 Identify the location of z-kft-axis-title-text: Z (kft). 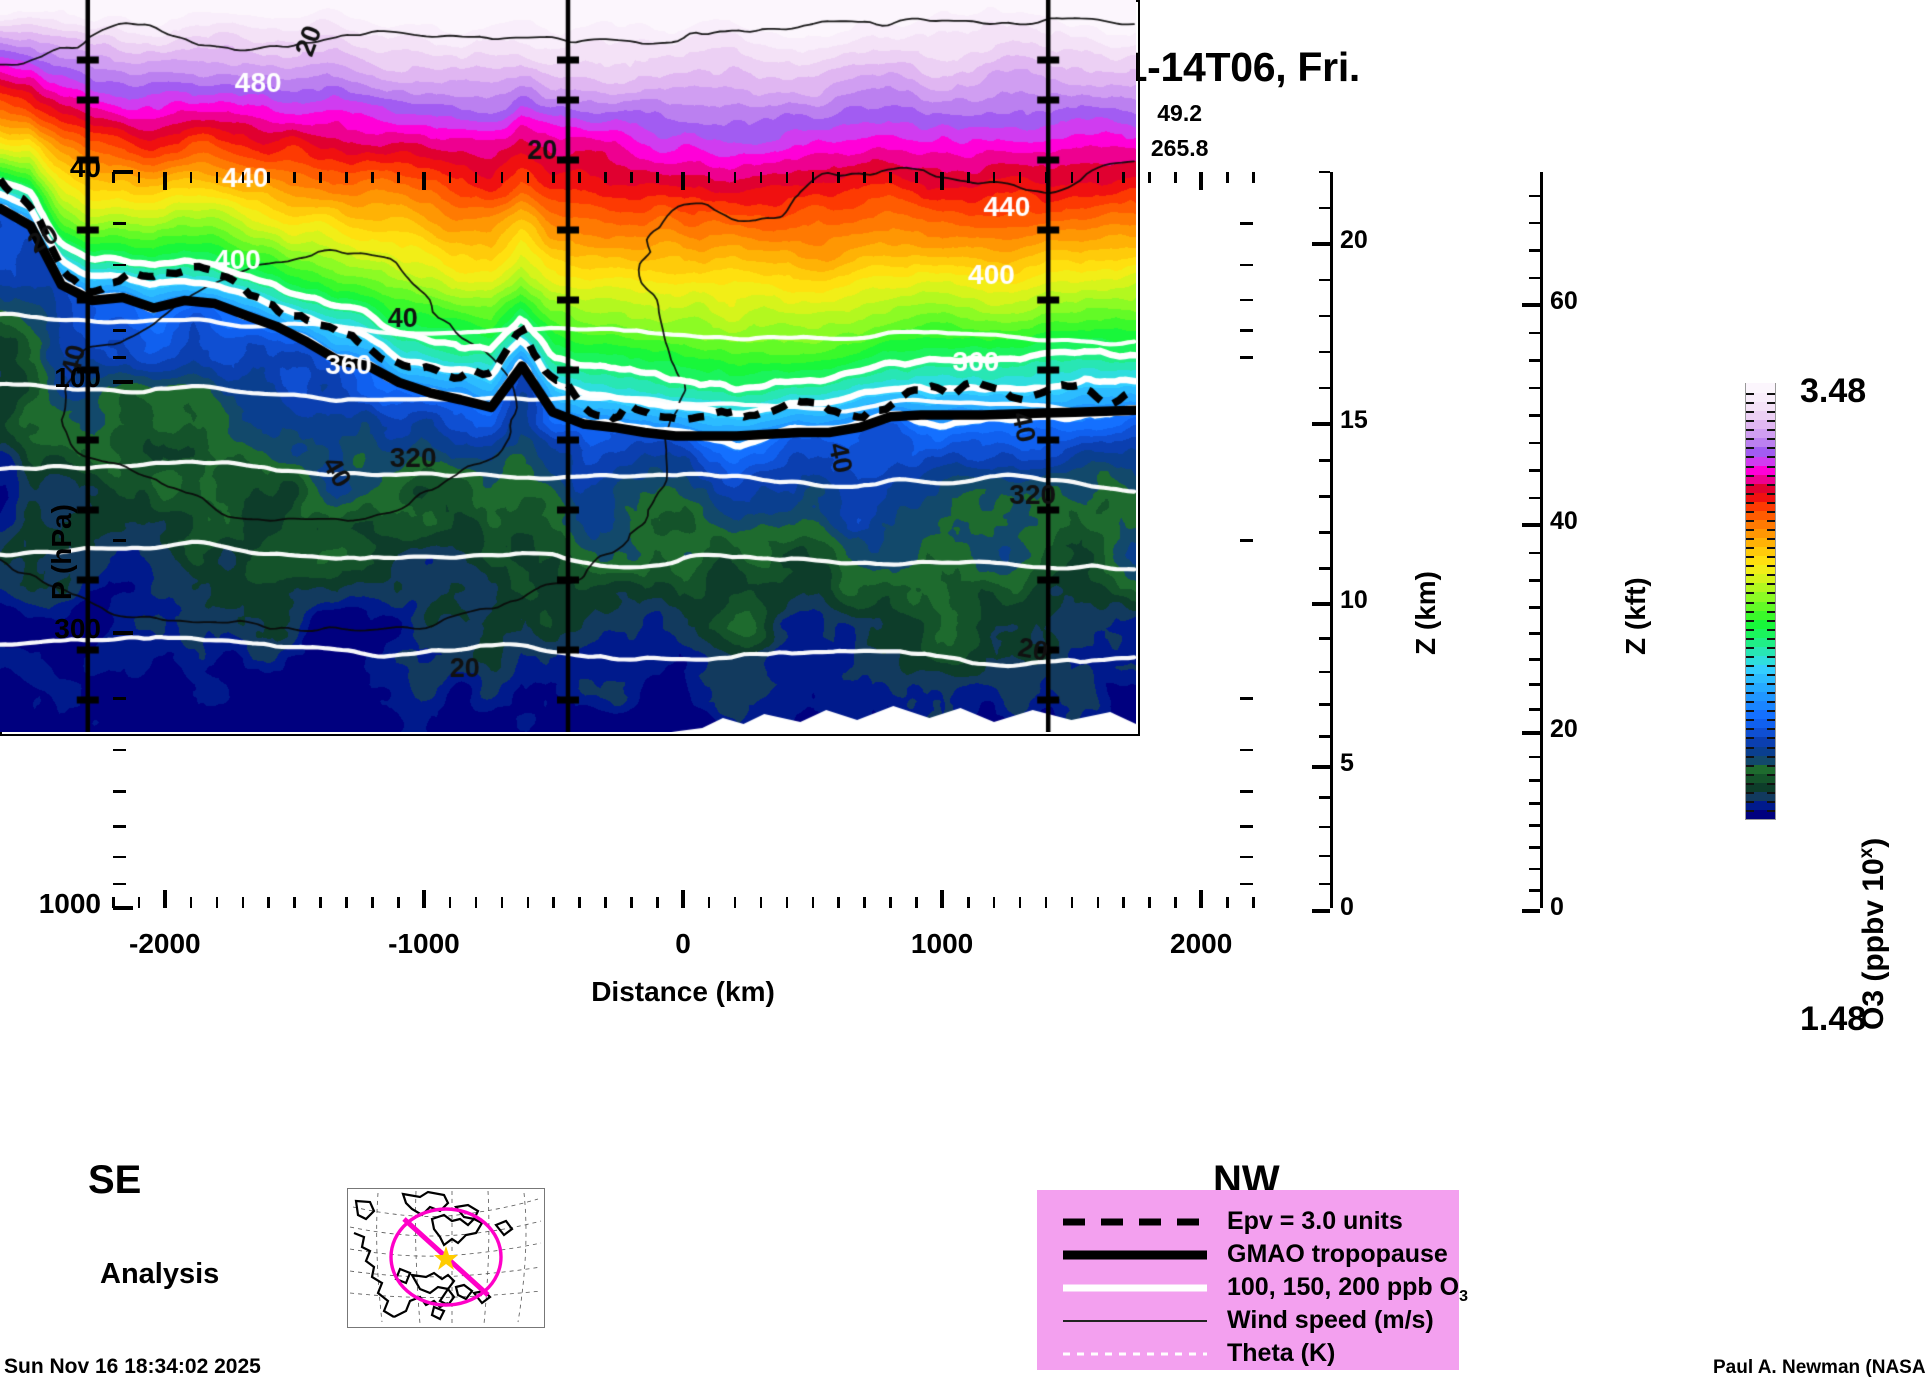
(1635, 615).